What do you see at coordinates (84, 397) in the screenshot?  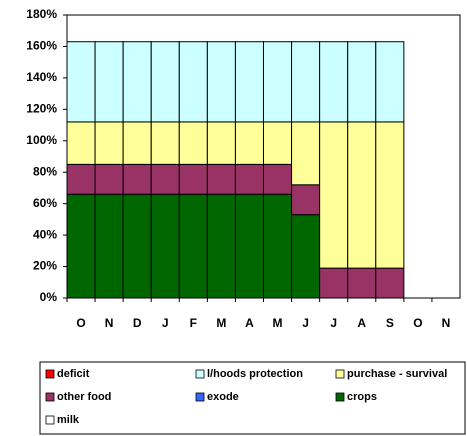 I see `legend-label: other food` at bounding box center [84, 397].